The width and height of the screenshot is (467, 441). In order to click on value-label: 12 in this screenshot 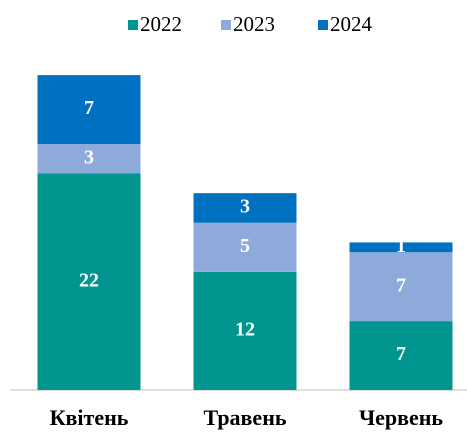, I will do `click(245, 330)`.